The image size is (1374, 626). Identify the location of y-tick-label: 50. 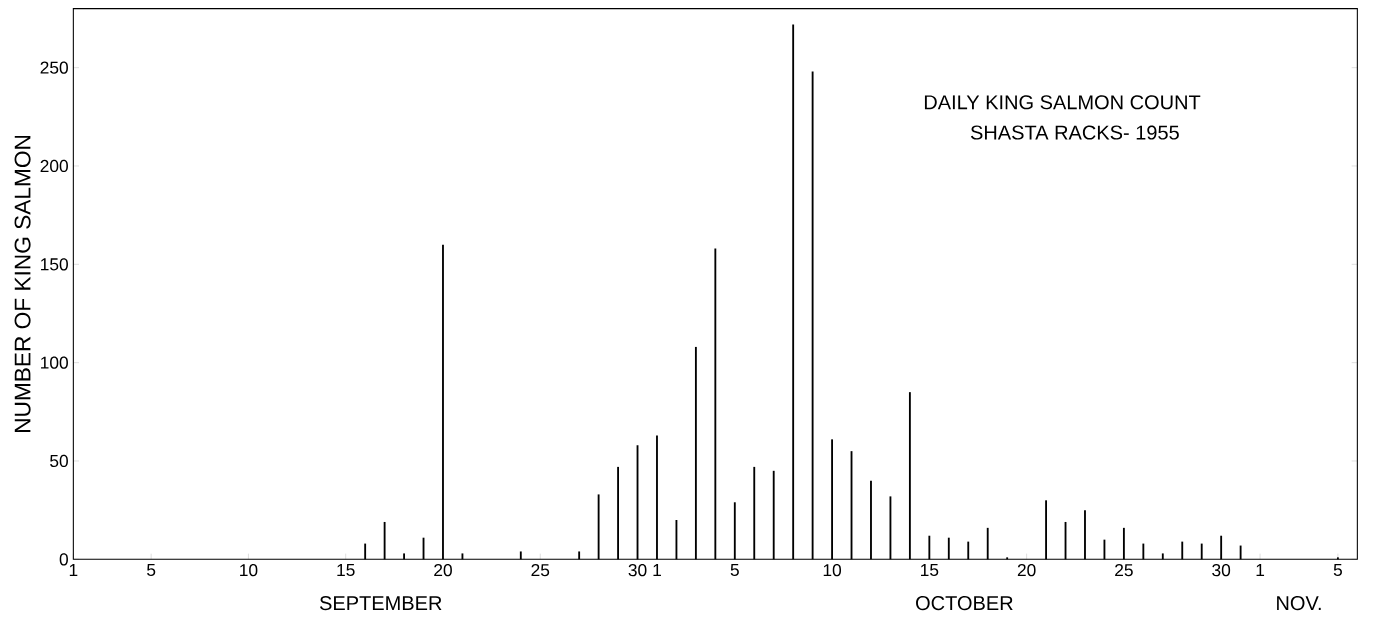
(59, 461).